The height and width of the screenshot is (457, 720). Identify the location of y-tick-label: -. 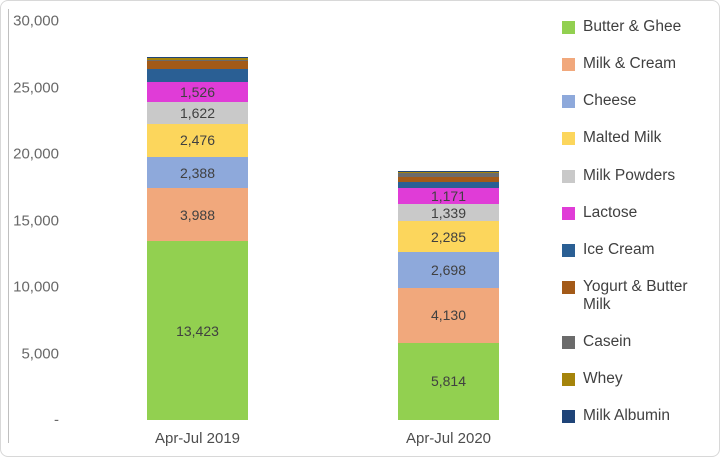
(56, 420).